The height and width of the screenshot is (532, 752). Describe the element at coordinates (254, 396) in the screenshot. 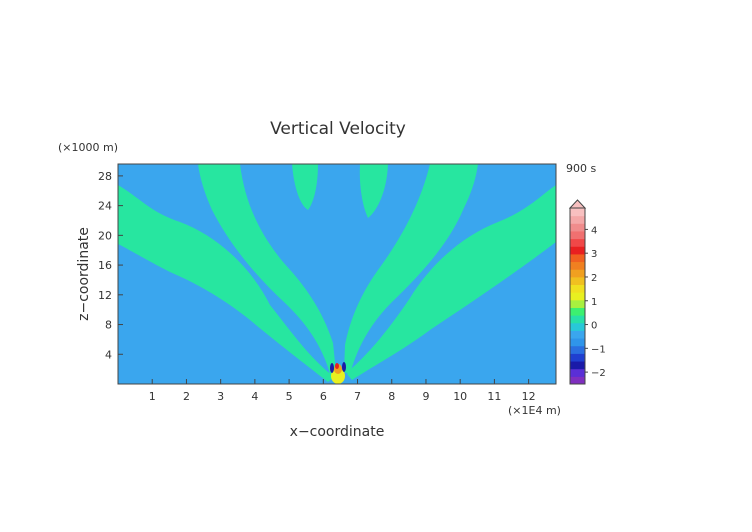

I see `x-tick-label: 4` at that location.